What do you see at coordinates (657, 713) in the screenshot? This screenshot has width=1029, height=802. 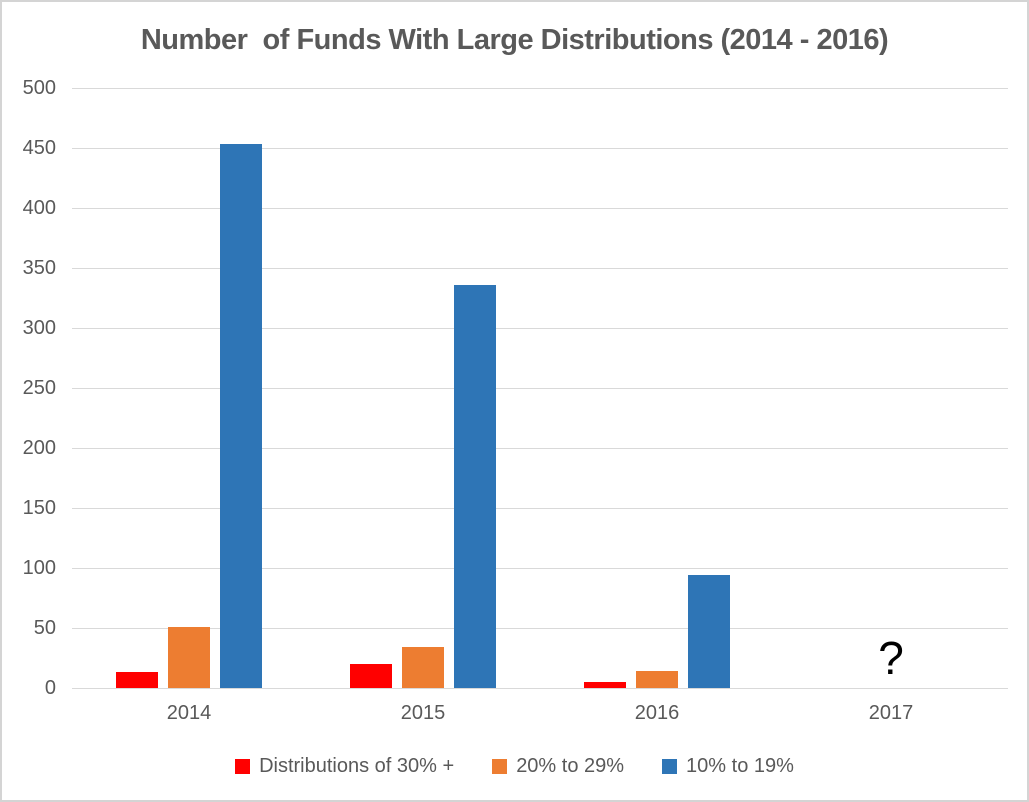 I see `xtick-label-2016: 2016` at bounding box center [657, 713].